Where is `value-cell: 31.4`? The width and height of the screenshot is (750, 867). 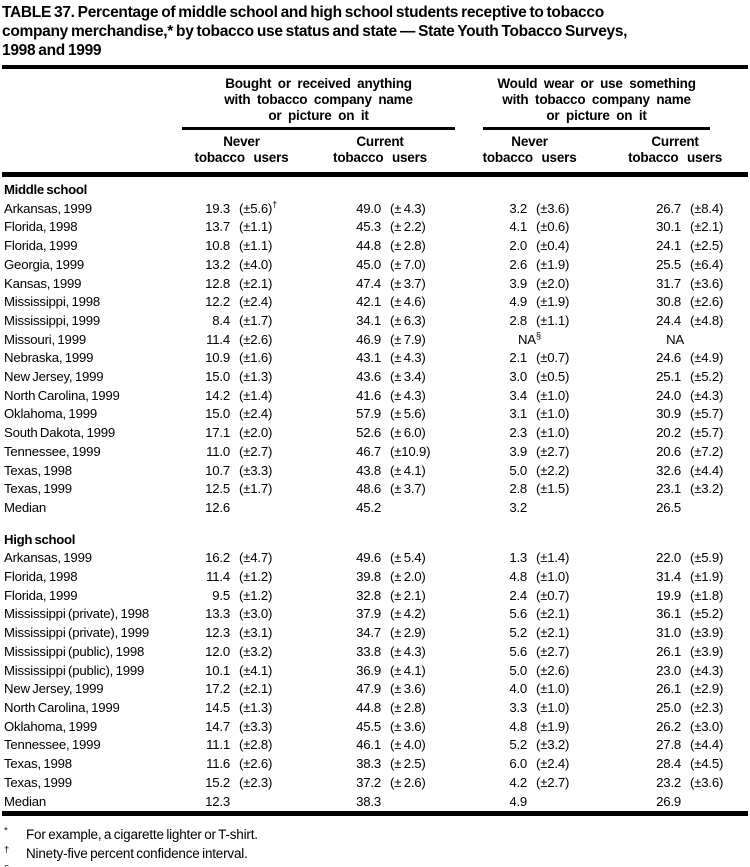
value-cell: 31.4 is located at coordinates (669, 577).